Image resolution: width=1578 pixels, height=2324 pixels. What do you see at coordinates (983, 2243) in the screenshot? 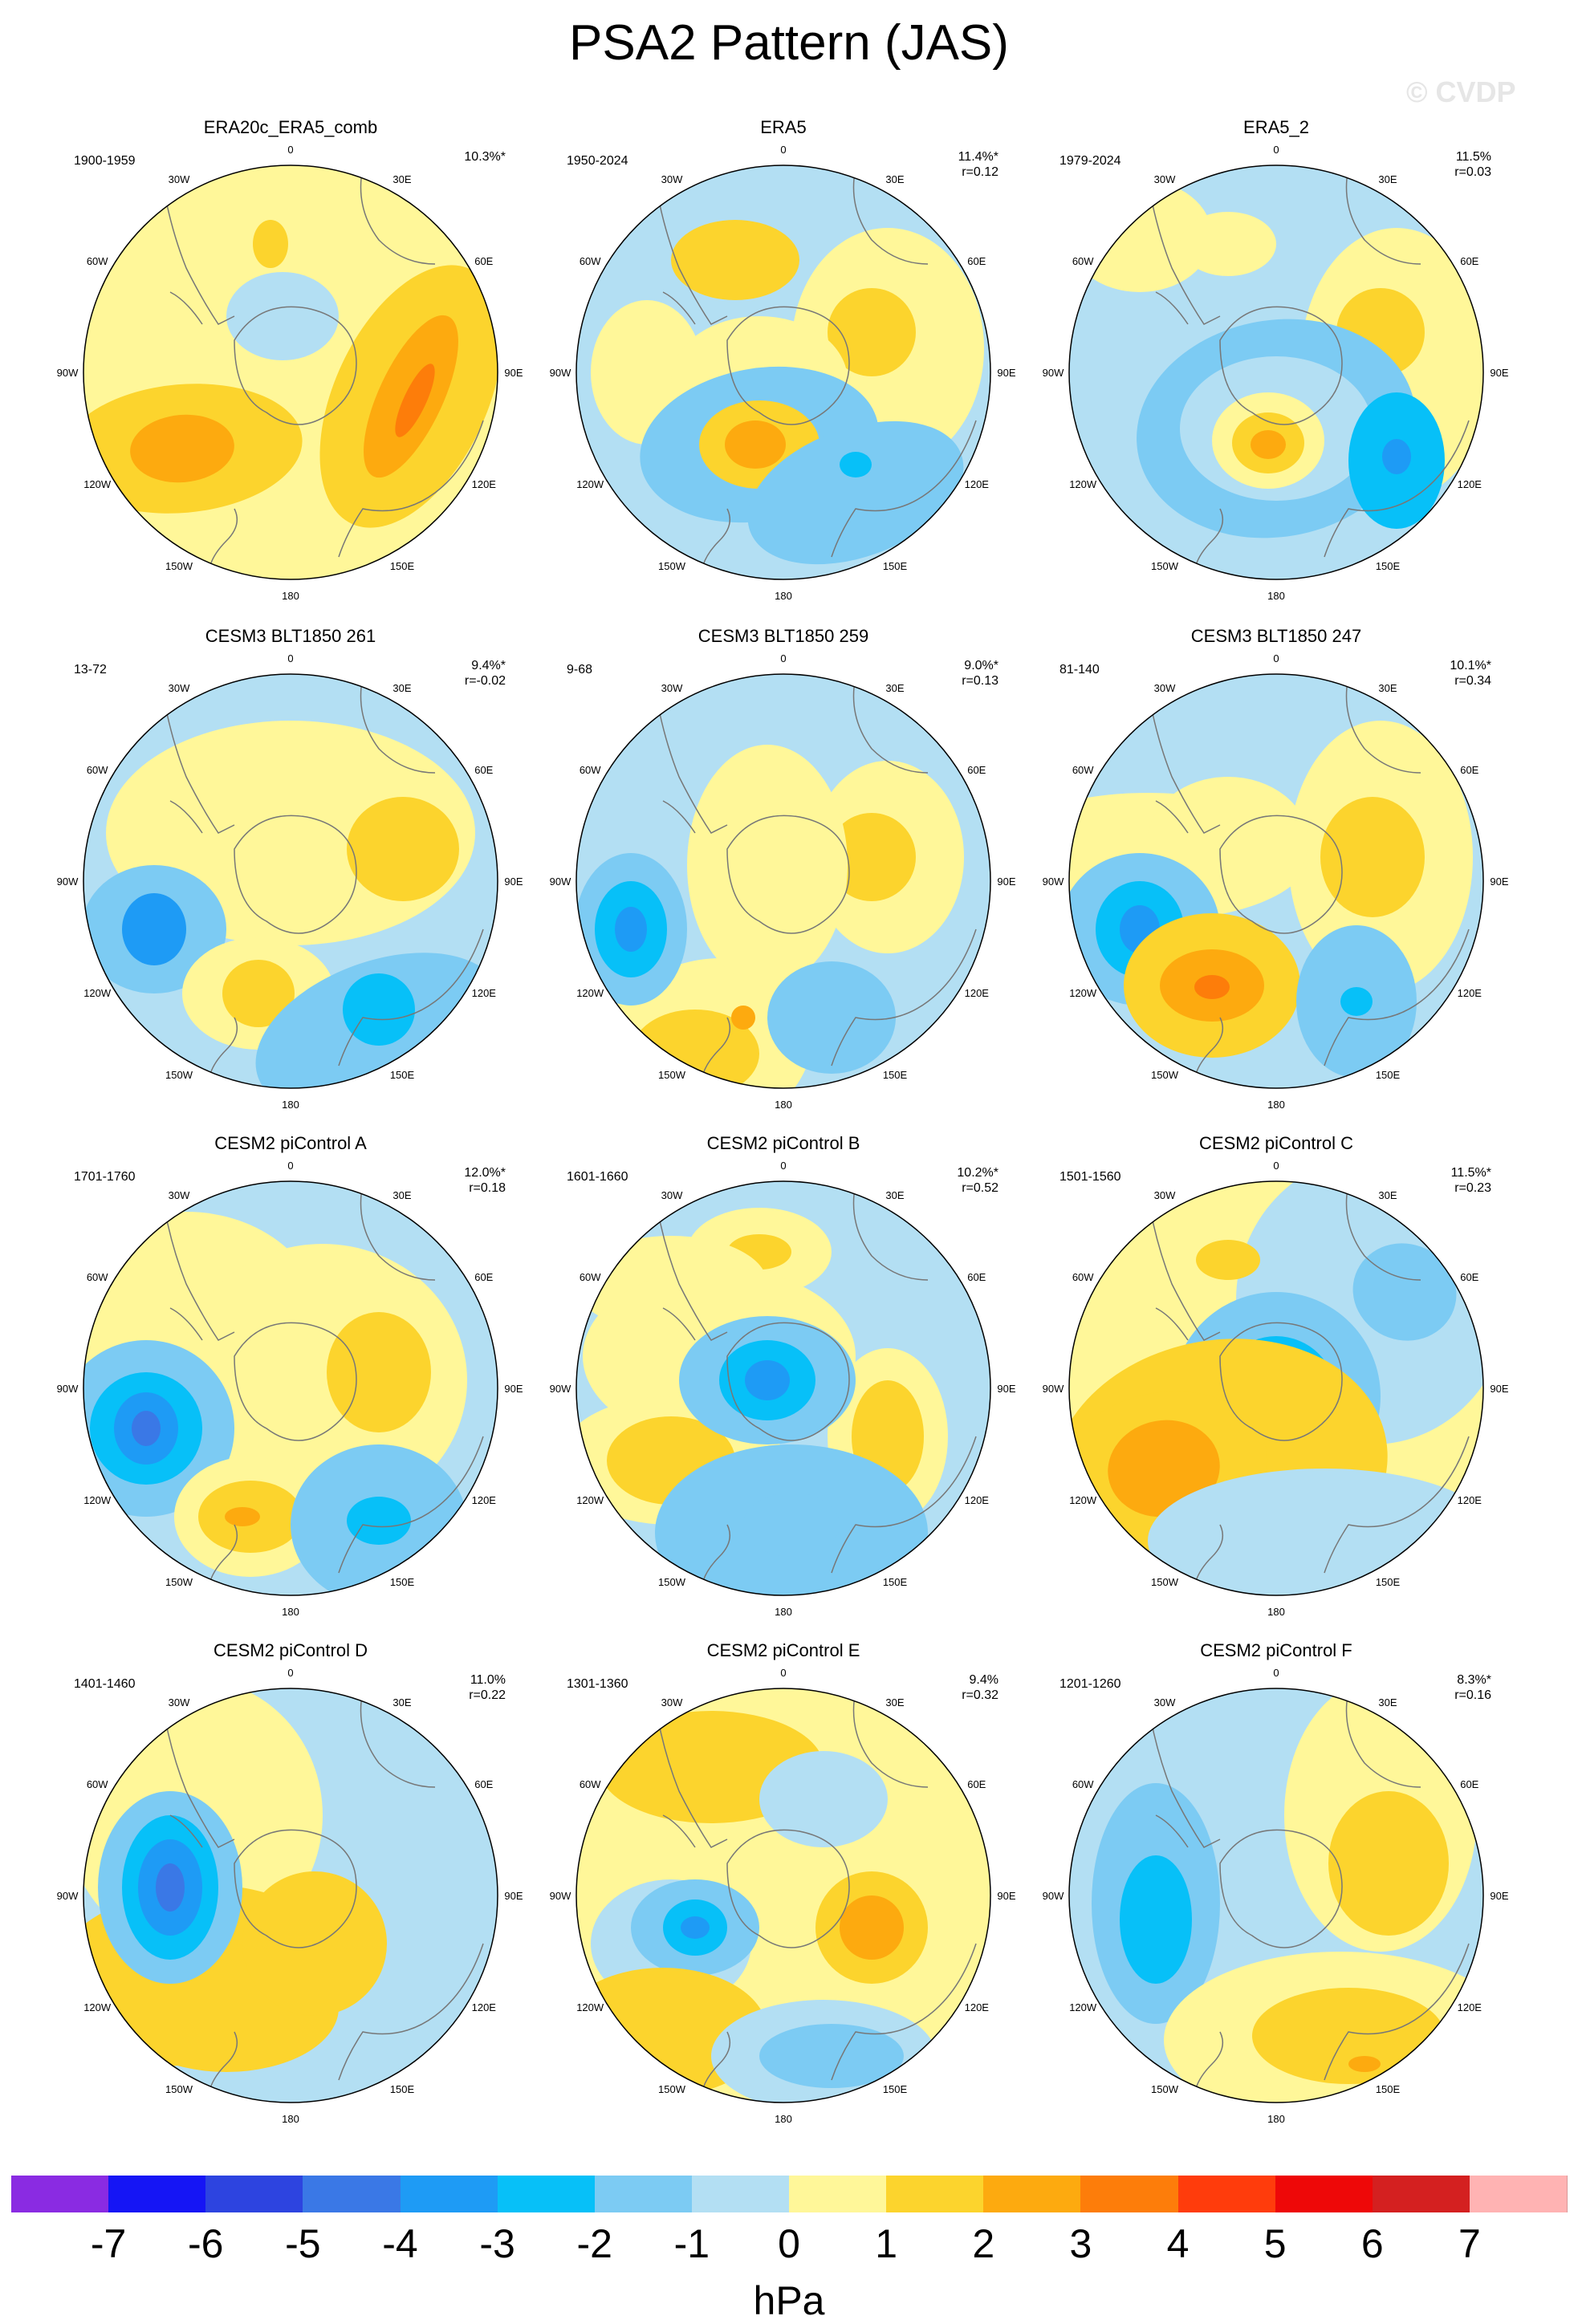
I see `colorbar-tick-label: 2` at bounding box center [983, 2243].